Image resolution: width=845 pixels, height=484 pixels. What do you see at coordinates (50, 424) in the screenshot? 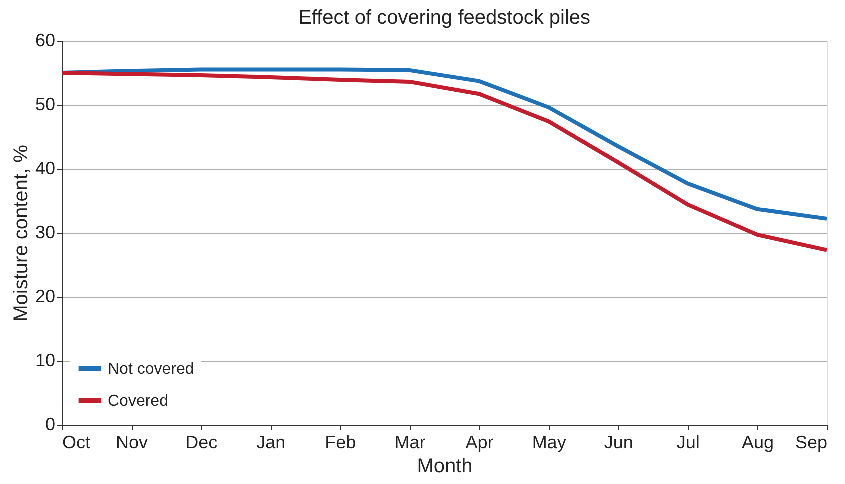
I see `y-tick-label: 0` at bounding box center [50, 424].